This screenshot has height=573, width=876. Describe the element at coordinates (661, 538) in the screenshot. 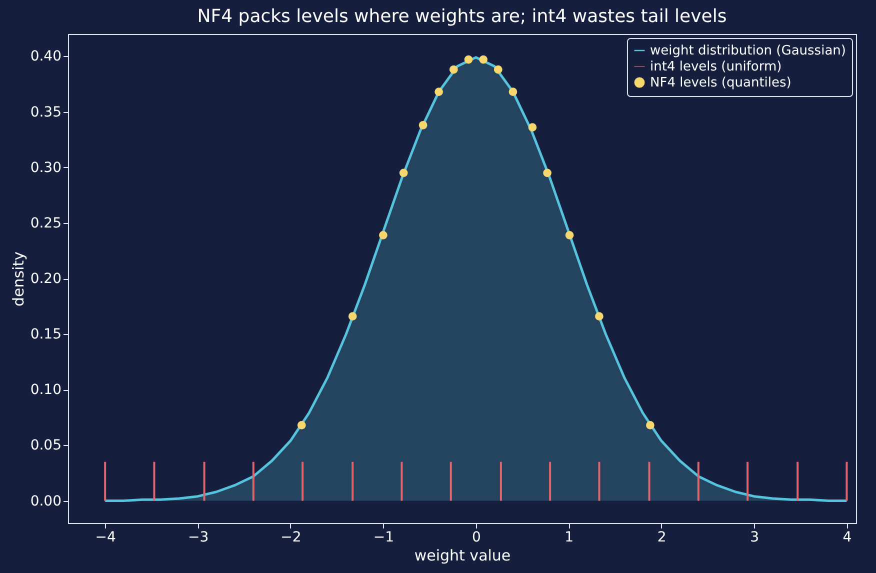

I see `x-tick-label: 2` at that location.